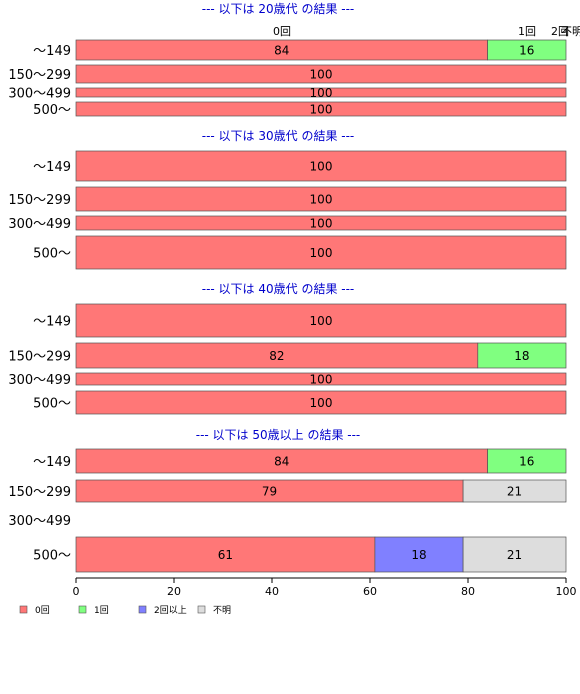 This screenshot has height=694, width=580. What do you see at coordinates (39, 521) in the screenshot?
I see `row-label-3-2: 300～499` at bounding box center [39, 521].